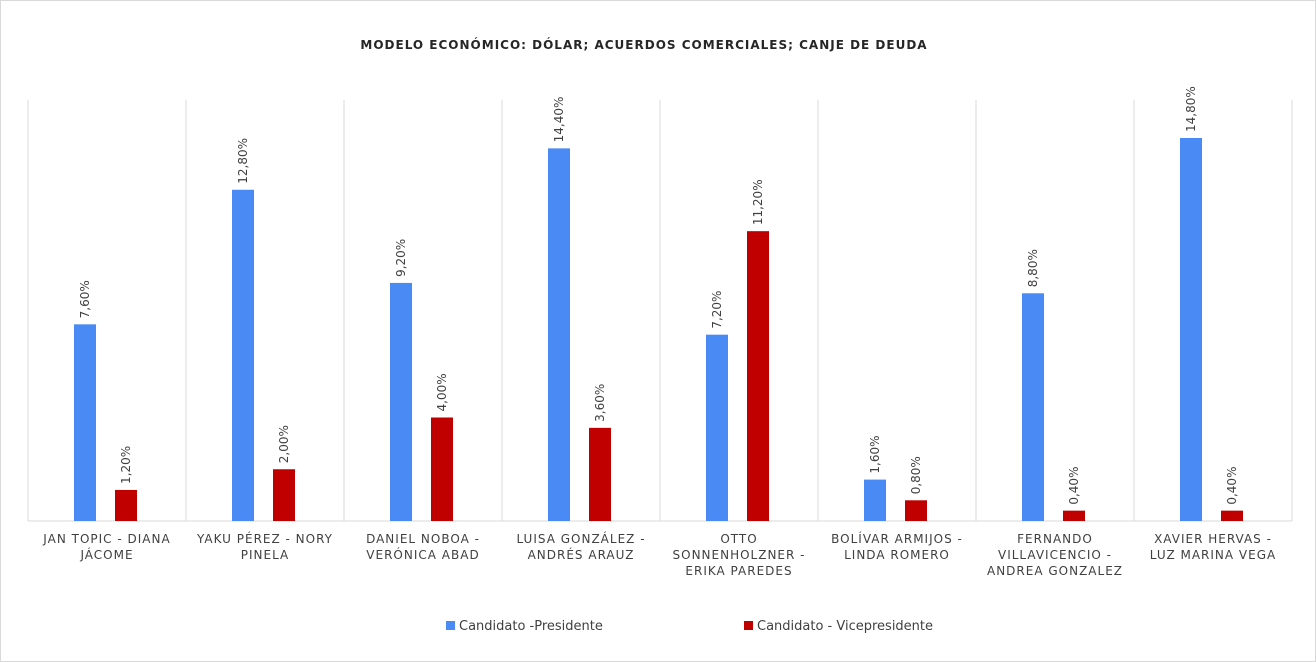 This screenshot has width=1316, height=662. I want to click on x-tick-label: OTTO SONNENHOLZNER -ERIKA PAREDES, so click(739, 555).